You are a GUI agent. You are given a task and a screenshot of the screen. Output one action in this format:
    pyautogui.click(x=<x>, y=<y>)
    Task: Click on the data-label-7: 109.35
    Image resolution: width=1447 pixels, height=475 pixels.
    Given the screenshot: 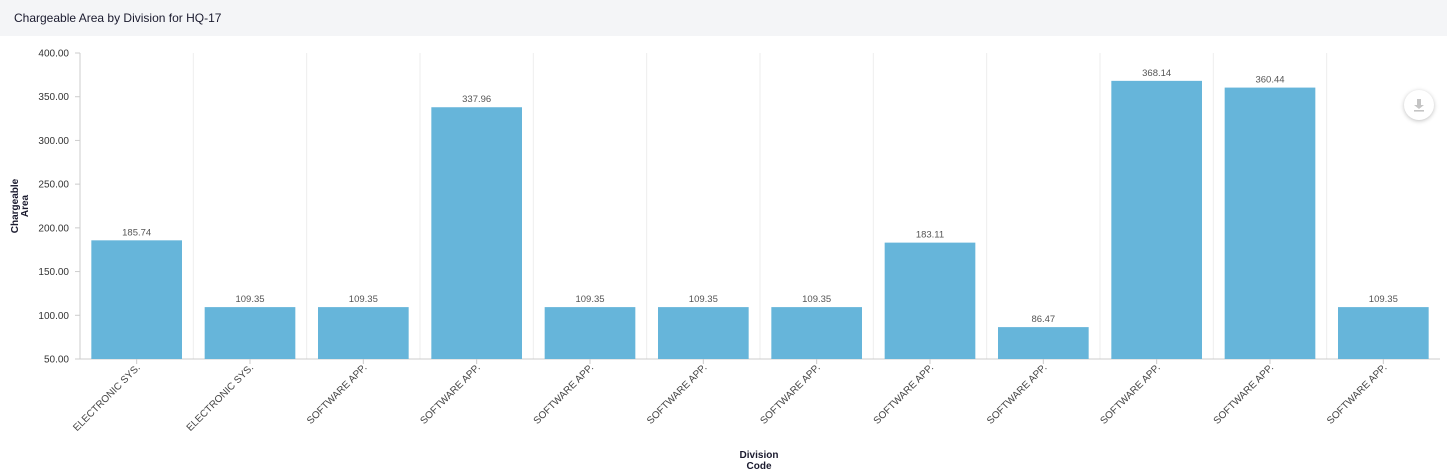 What is the action you would take?
    pyautogui.click(x=816, y=299)
    